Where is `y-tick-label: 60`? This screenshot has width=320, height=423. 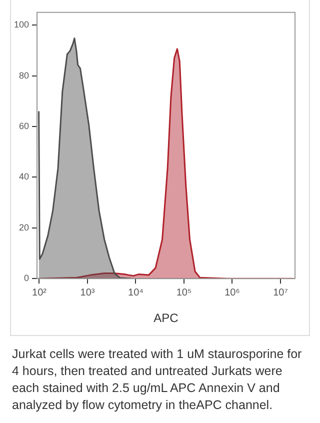 y-tick-label: 60 is located at coordinates (24, 125).